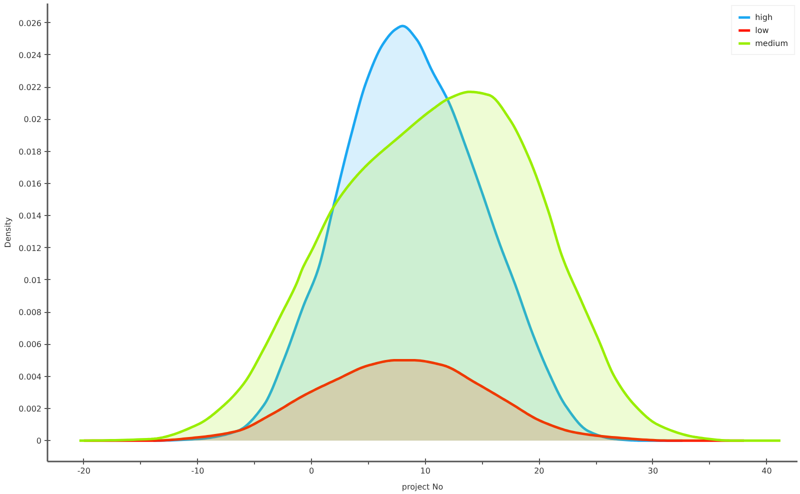 This screenshot has height=494, width=800. I want to click on y-tick-label: 0.02, so click(33, 119).